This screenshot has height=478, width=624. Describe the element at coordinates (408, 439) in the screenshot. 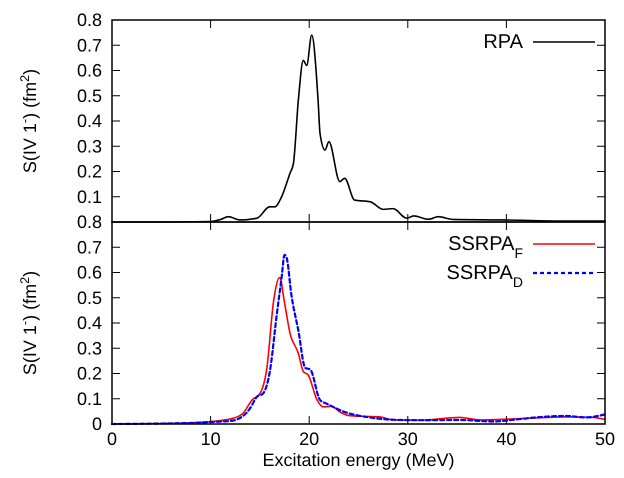

I see `x-tick-label: 30` at that location.